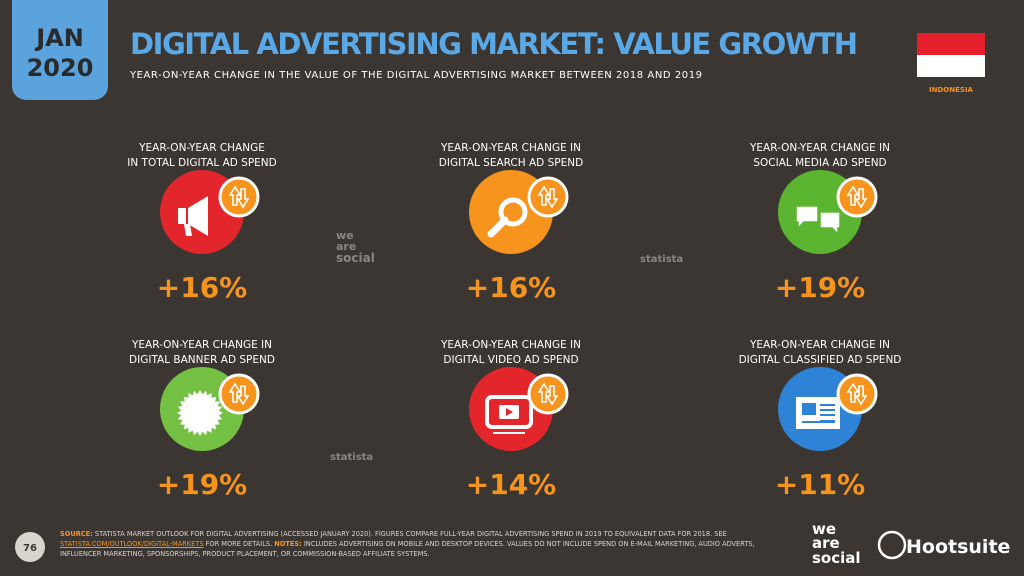 This screenshot has height=576, width=1024. Describe the element at coordinates (819, 163) in the screenshot. I see `metric-label: SOCIAL MEDIA AD SPEND` at that location.